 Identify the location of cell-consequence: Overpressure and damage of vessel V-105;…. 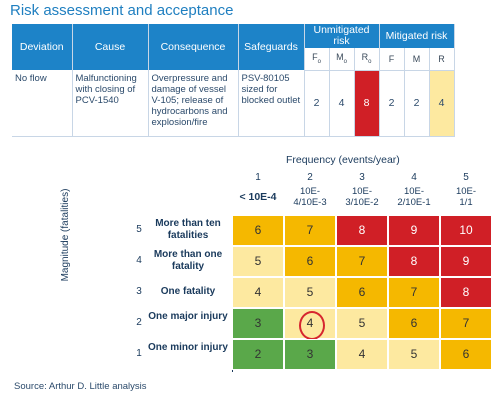
(193, 103).